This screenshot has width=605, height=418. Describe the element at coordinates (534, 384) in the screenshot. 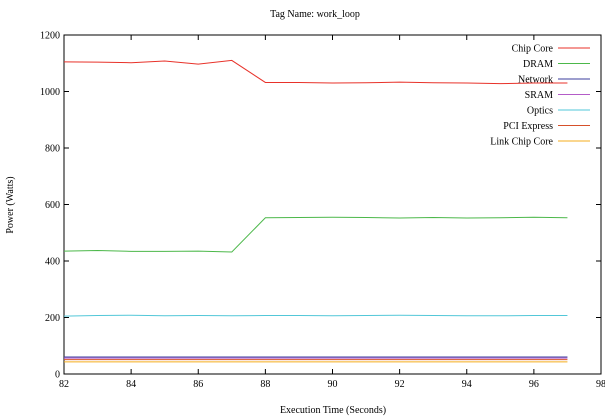

I see `x-tick-label: 96` at that location.